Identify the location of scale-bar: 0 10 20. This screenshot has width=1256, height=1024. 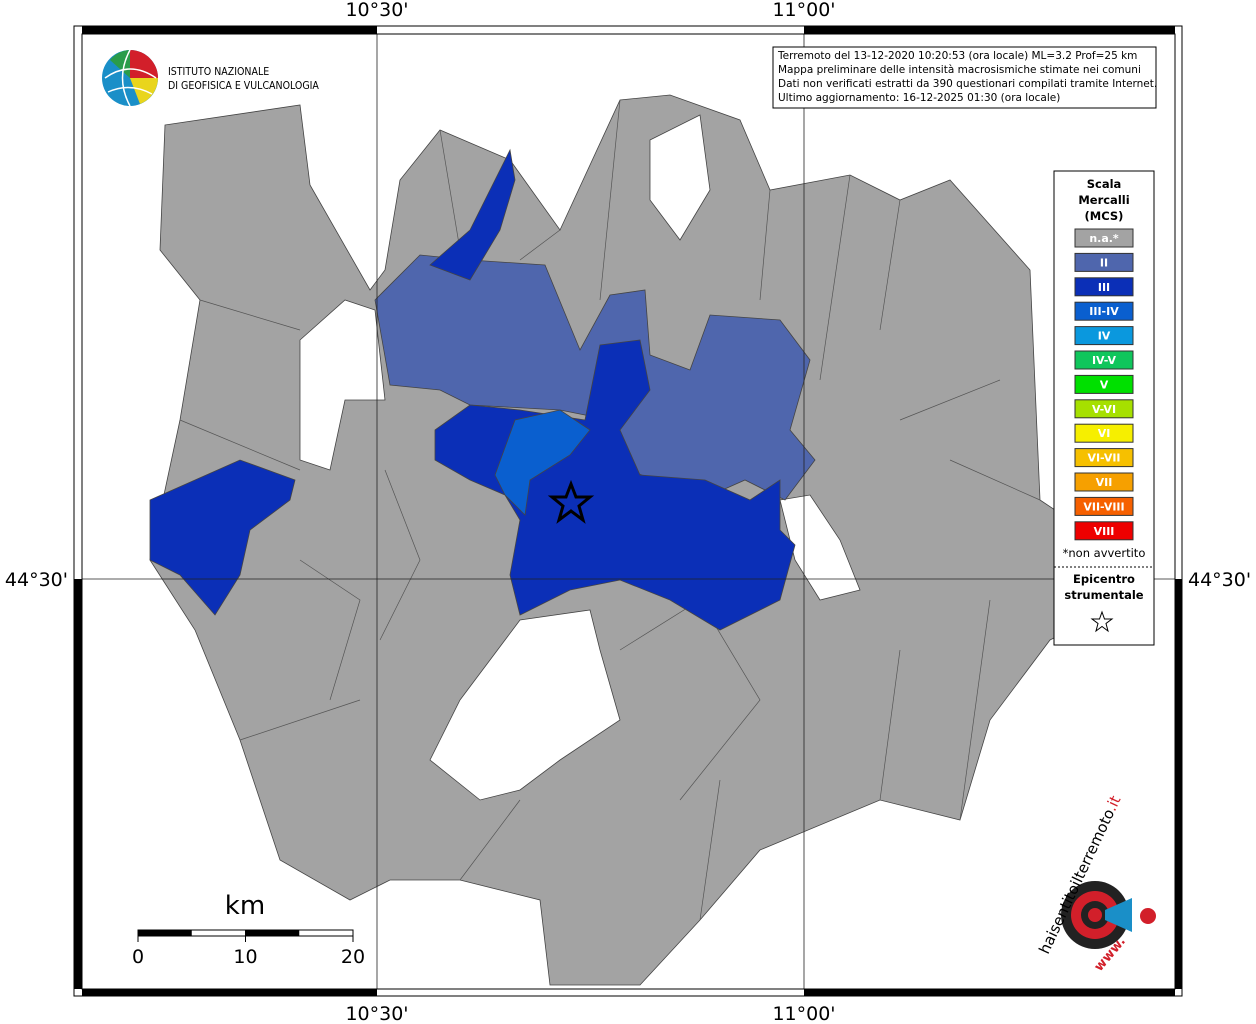
(248, 948).